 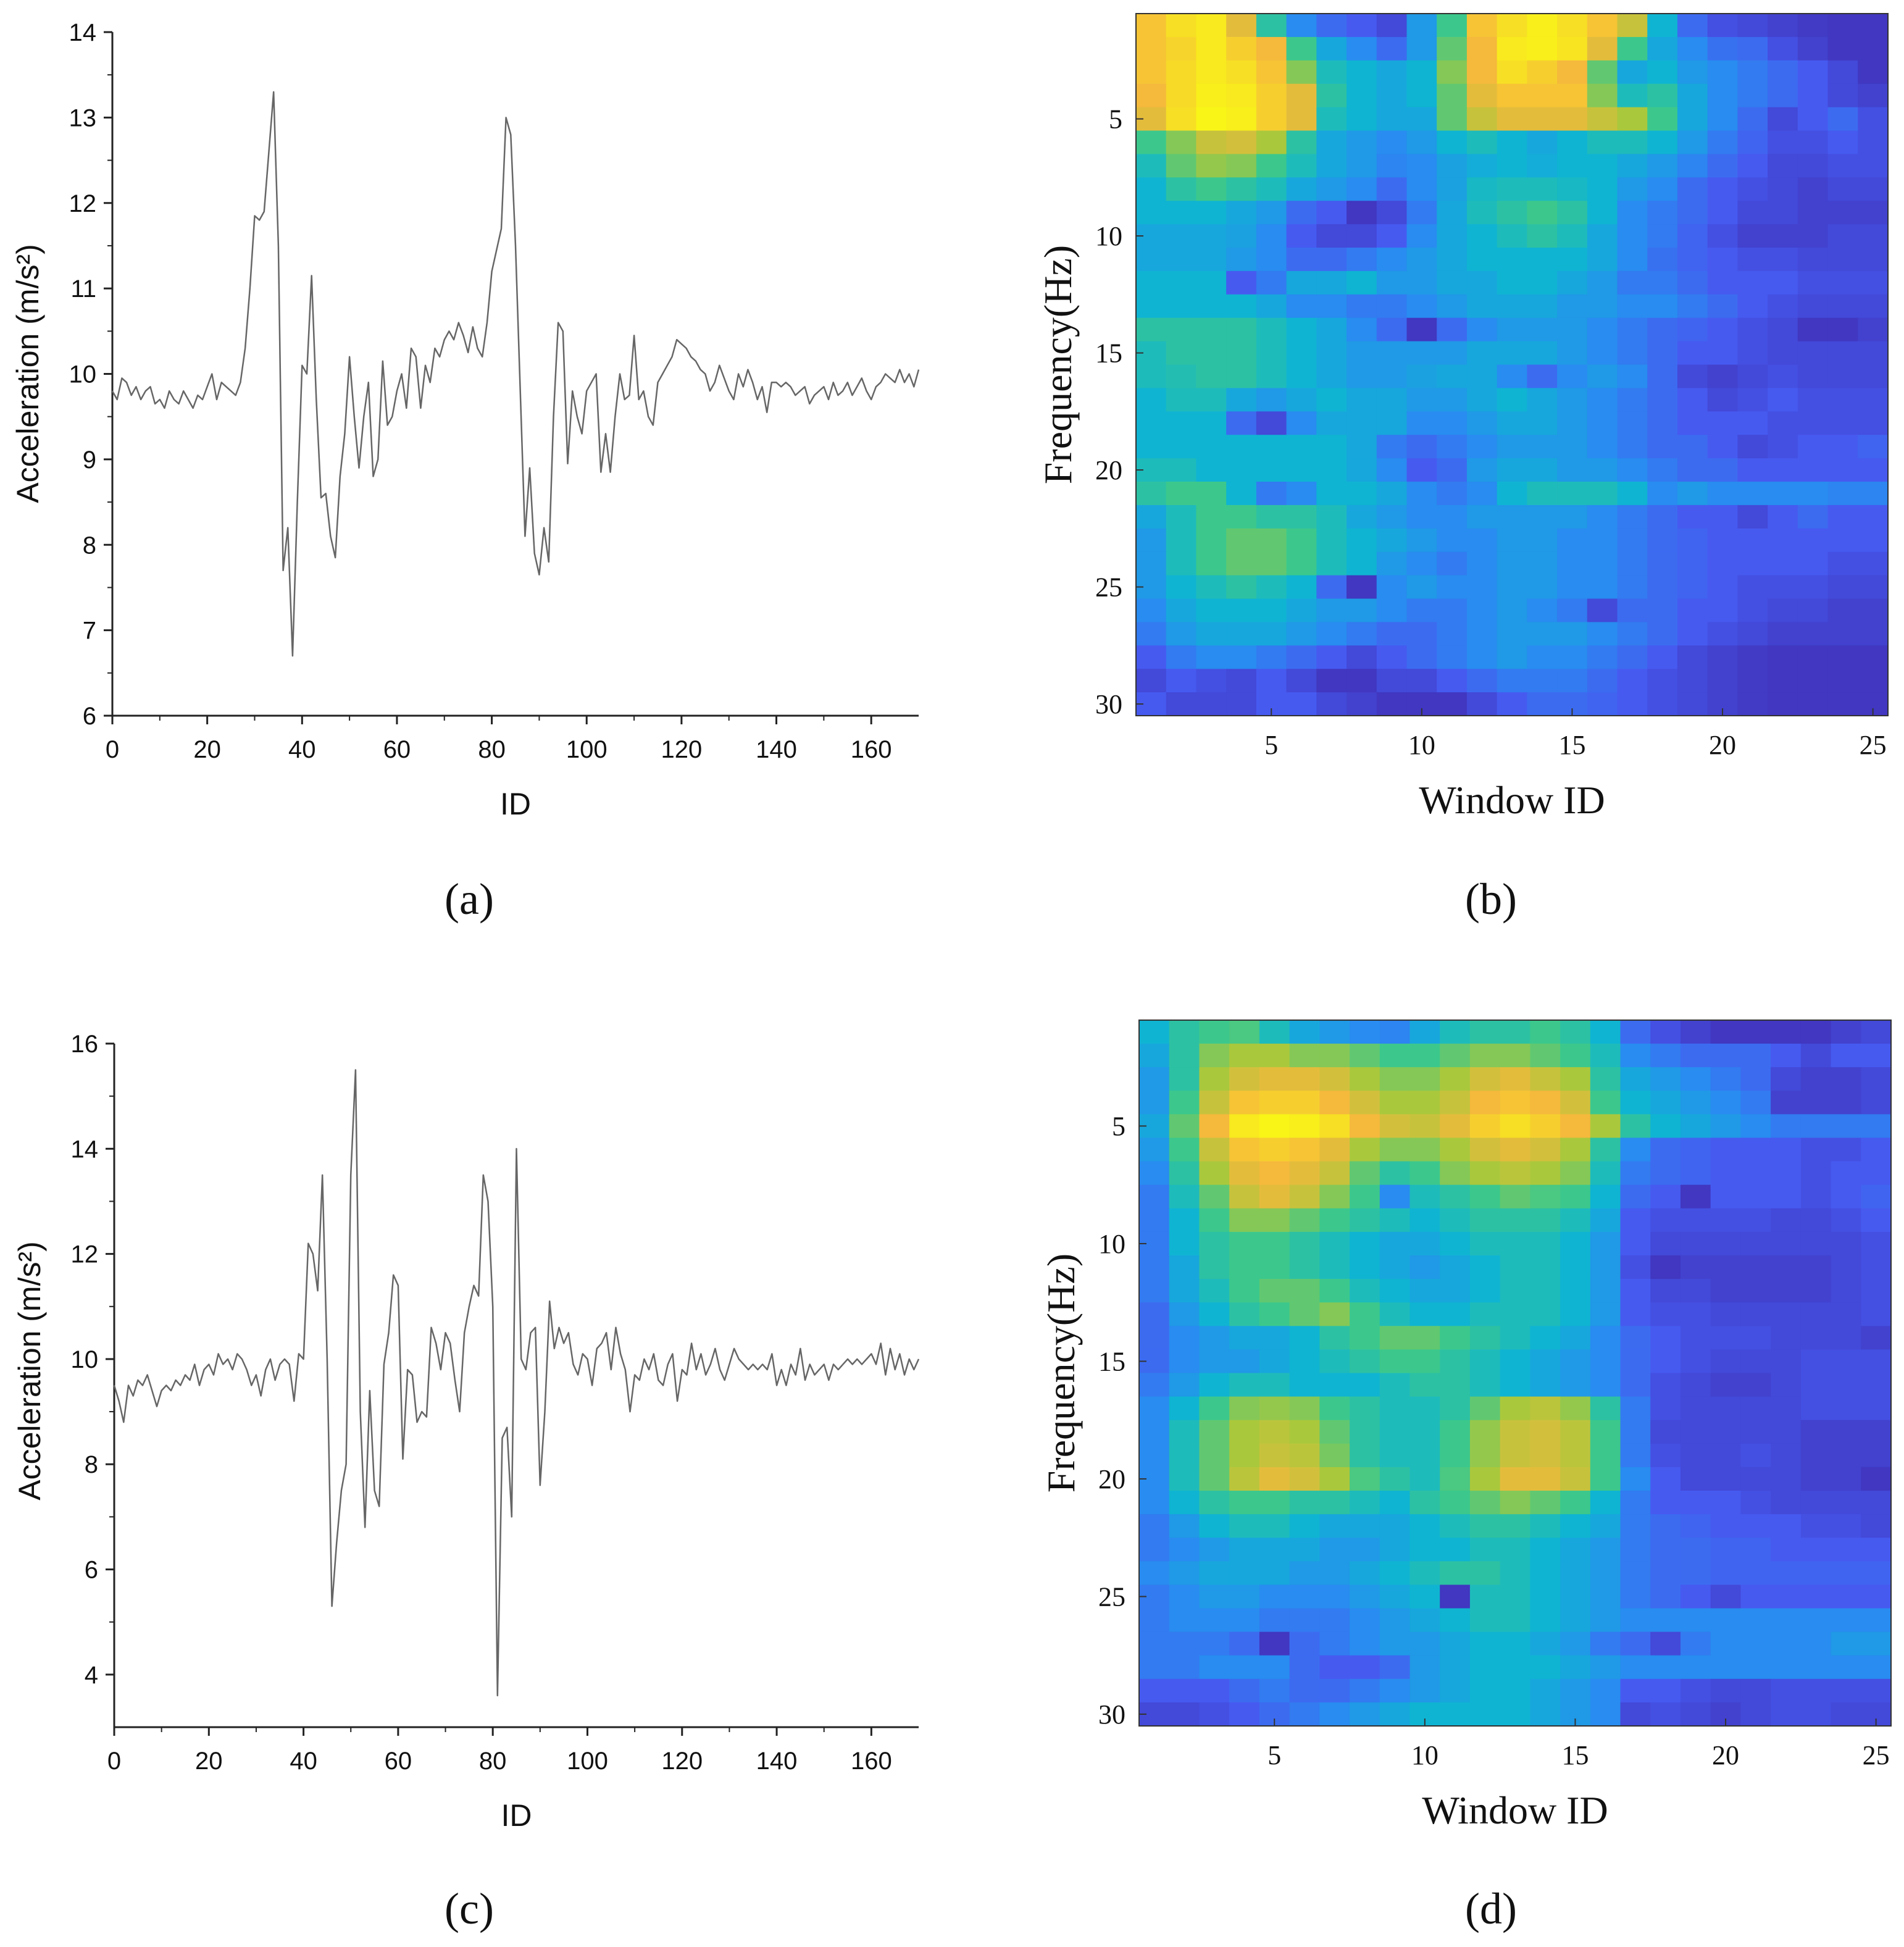 What do you see at coordinates (1274, 1755) in the screenshot?
I see `x-tick-label: 5` at bounding box center [1274, 1755].